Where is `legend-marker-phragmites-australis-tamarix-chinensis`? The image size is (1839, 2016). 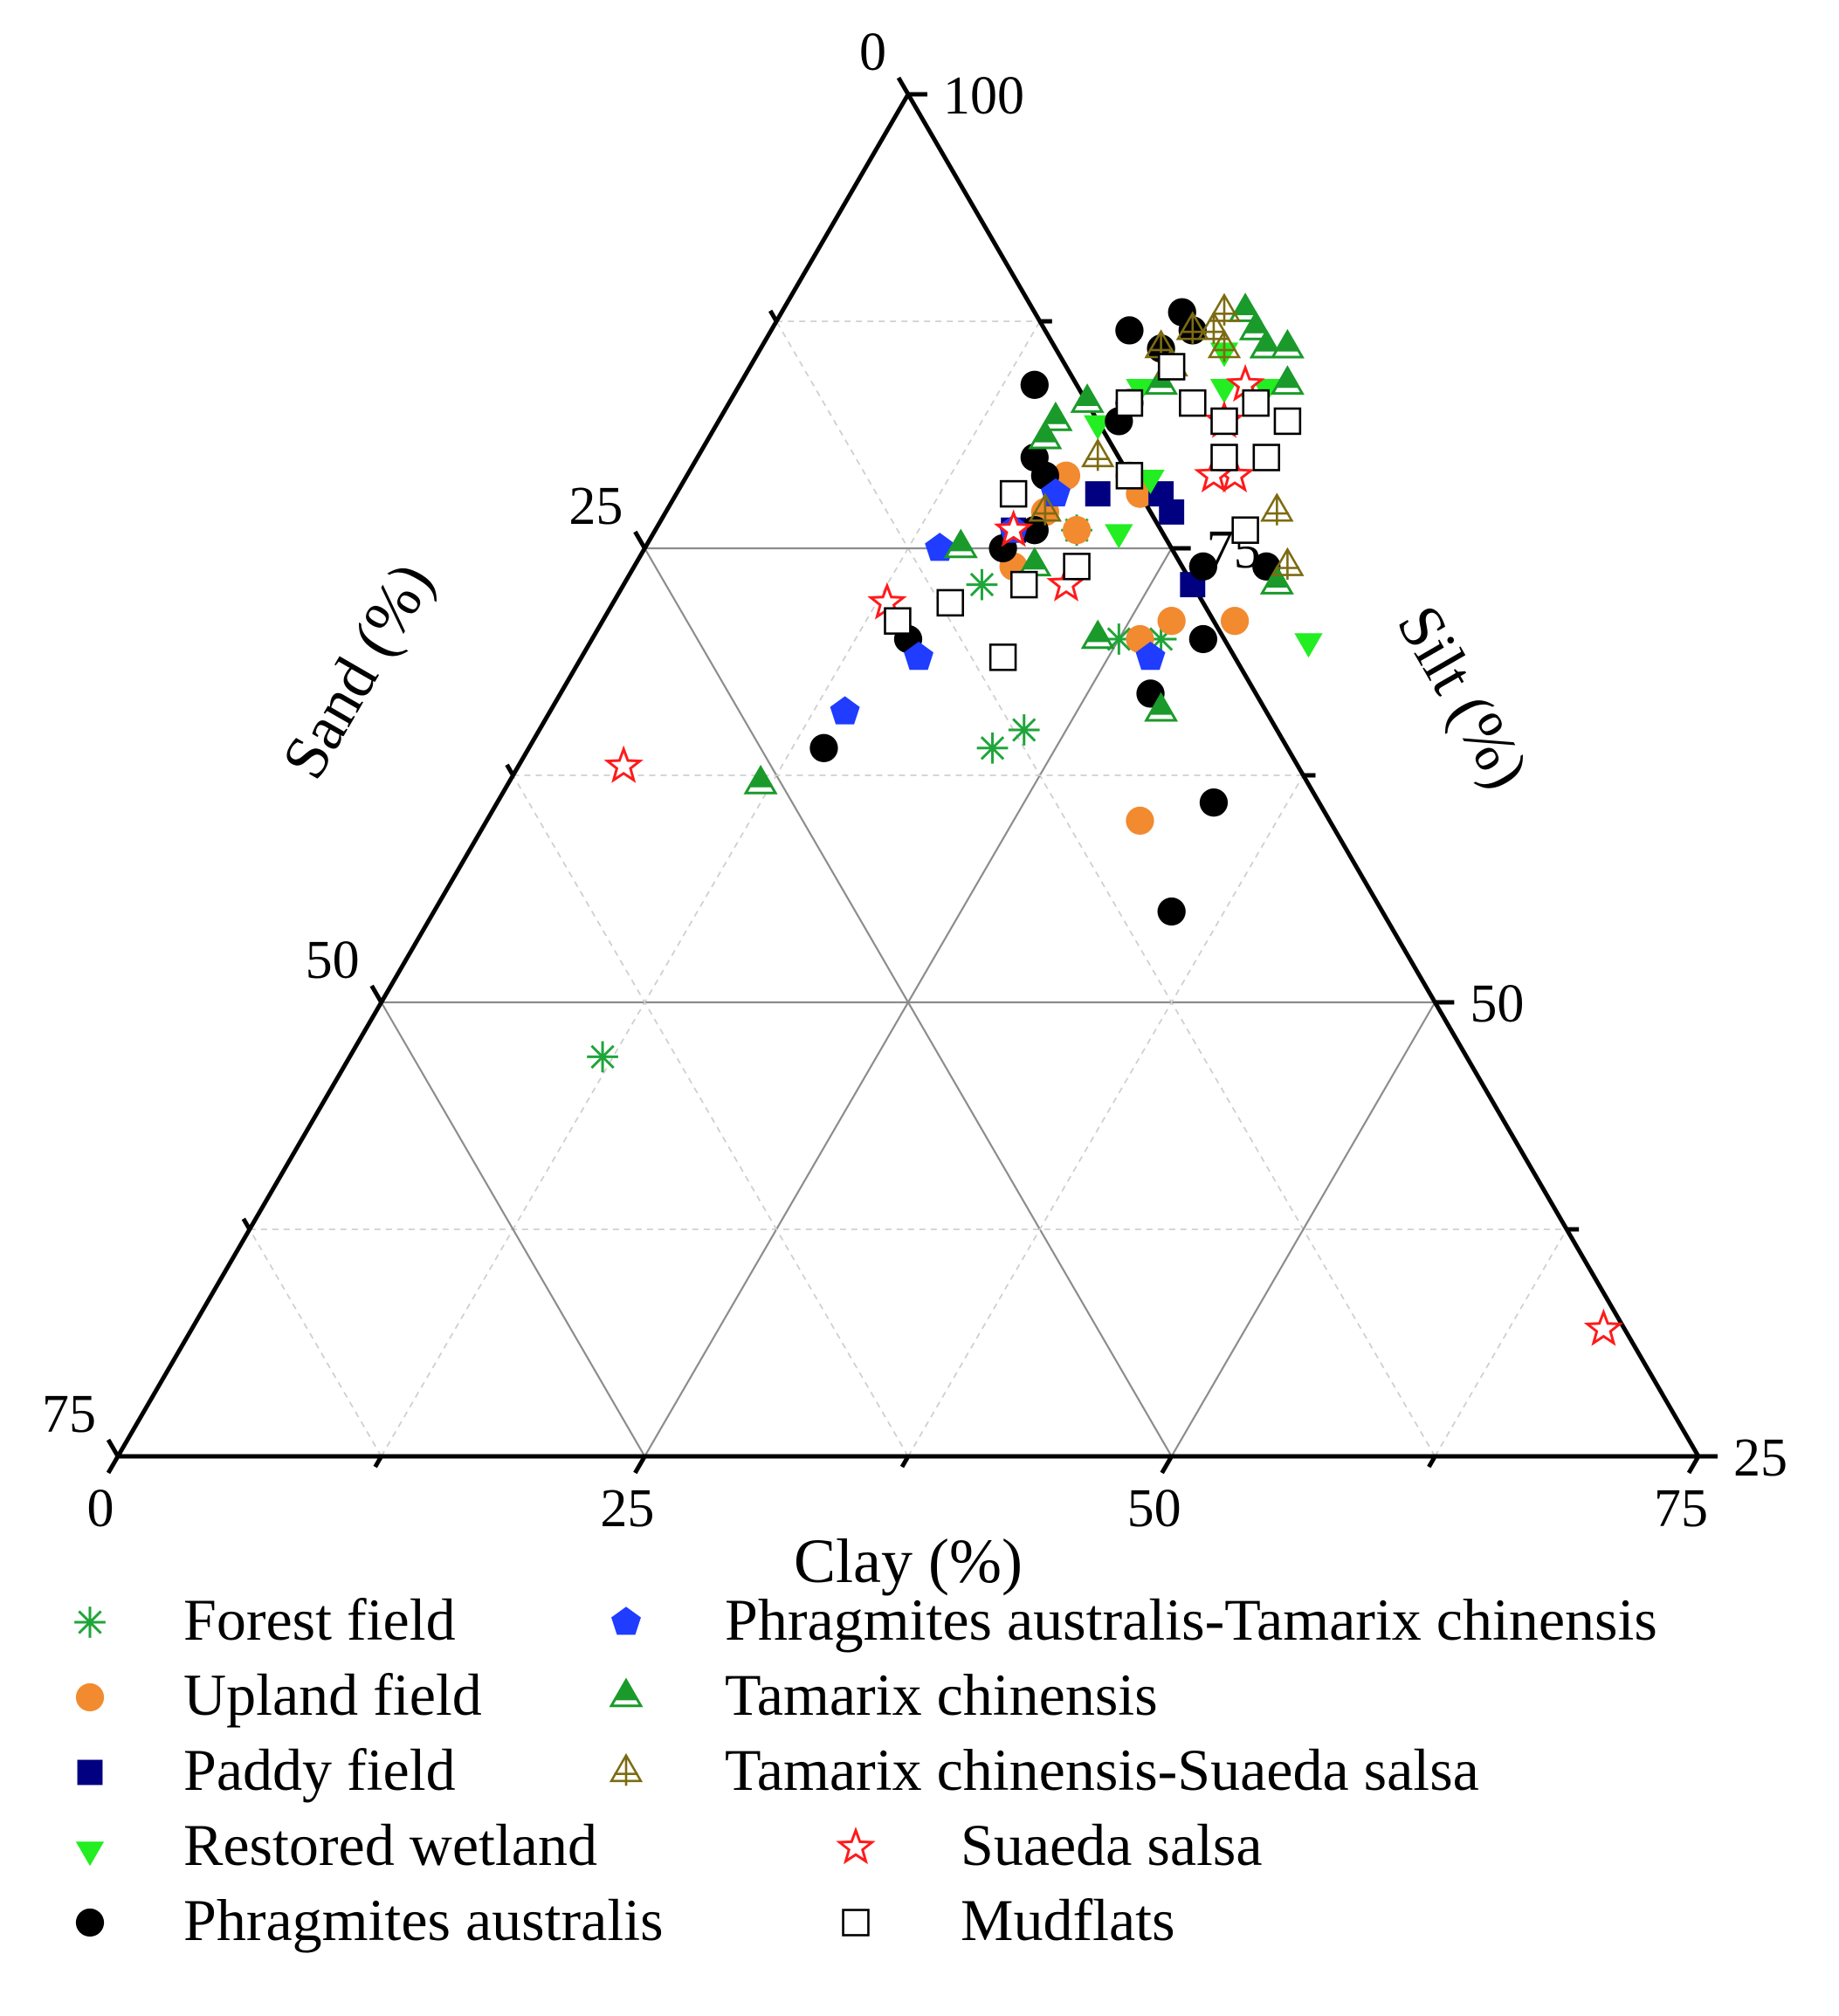
legend-marker-phragmites-australis-tamarix-chinensis is located at coordinates (626, 1621).